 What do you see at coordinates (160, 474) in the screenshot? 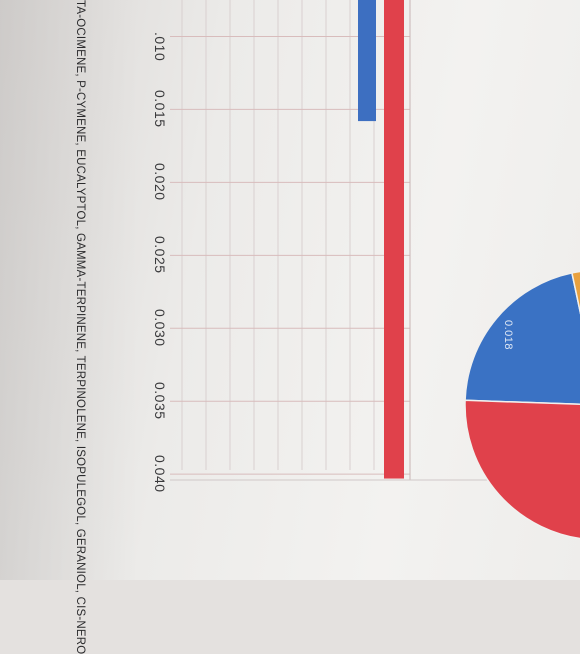
I see `x-tick-label: 0.040` at bounding box center [160, 474].